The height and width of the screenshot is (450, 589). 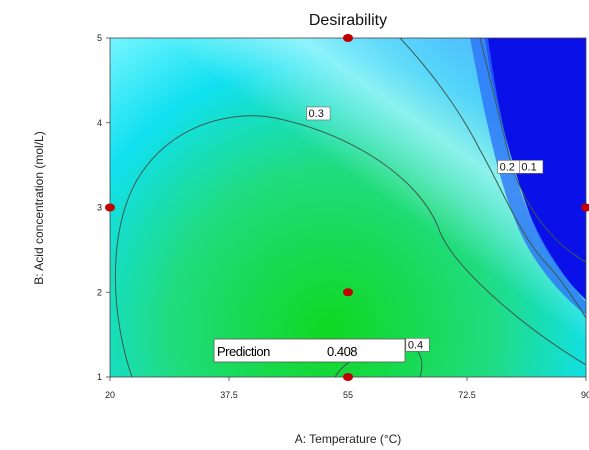 What do you see at coordinates (99, 38) in the screenshot?
I see `y-tick-label: 5` at bounding box center [99, 38].